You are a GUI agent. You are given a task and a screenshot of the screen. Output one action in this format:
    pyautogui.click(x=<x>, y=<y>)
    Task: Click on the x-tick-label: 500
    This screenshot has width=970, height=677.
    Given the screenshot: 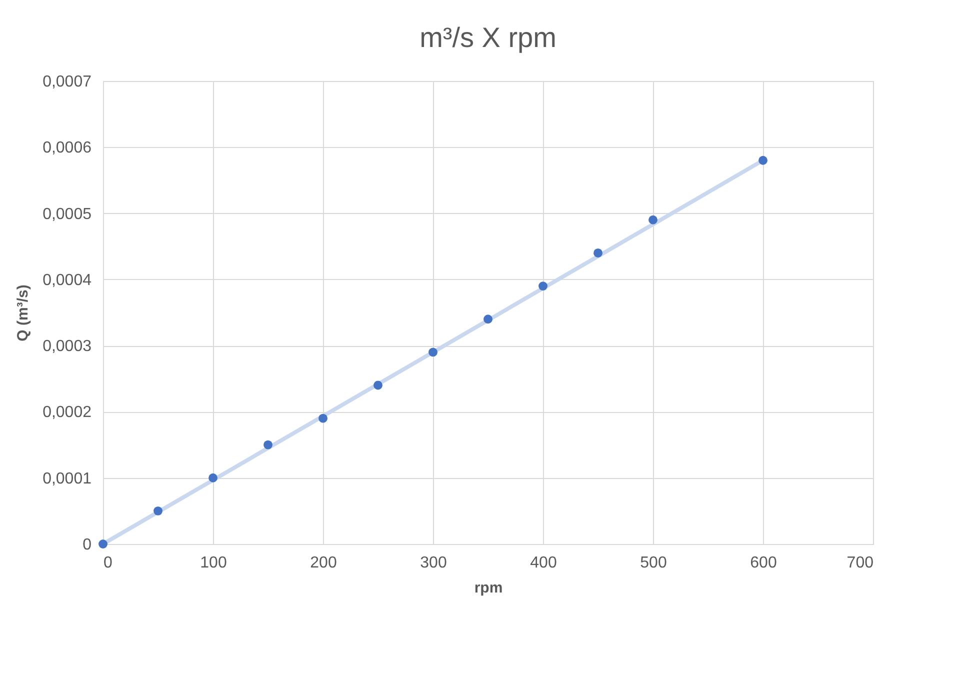 What is the action you would take?
    pyautogui.click(x=653, y=563)
    